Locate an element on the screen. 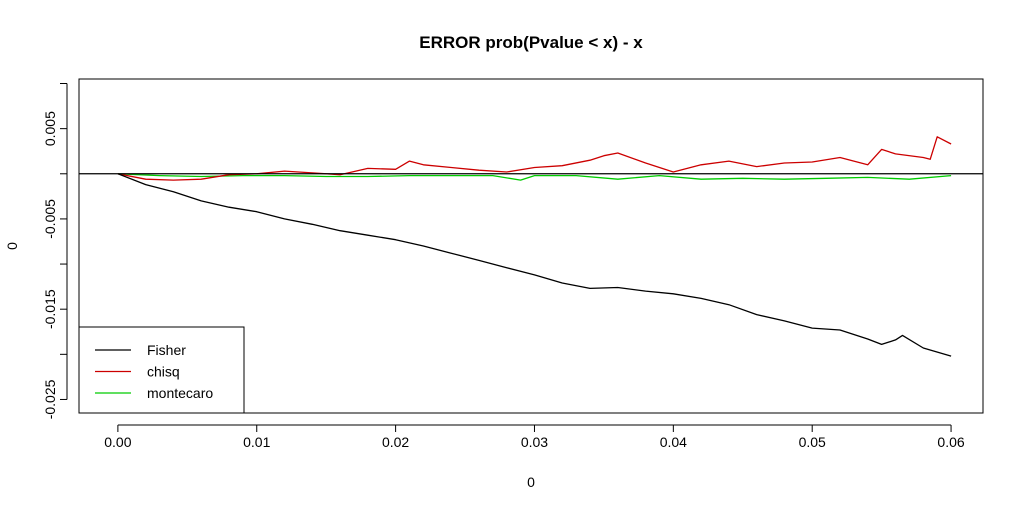 This screenshot has width=1024, height=512. legend-label: chisq is located at coordinates (163, 372).